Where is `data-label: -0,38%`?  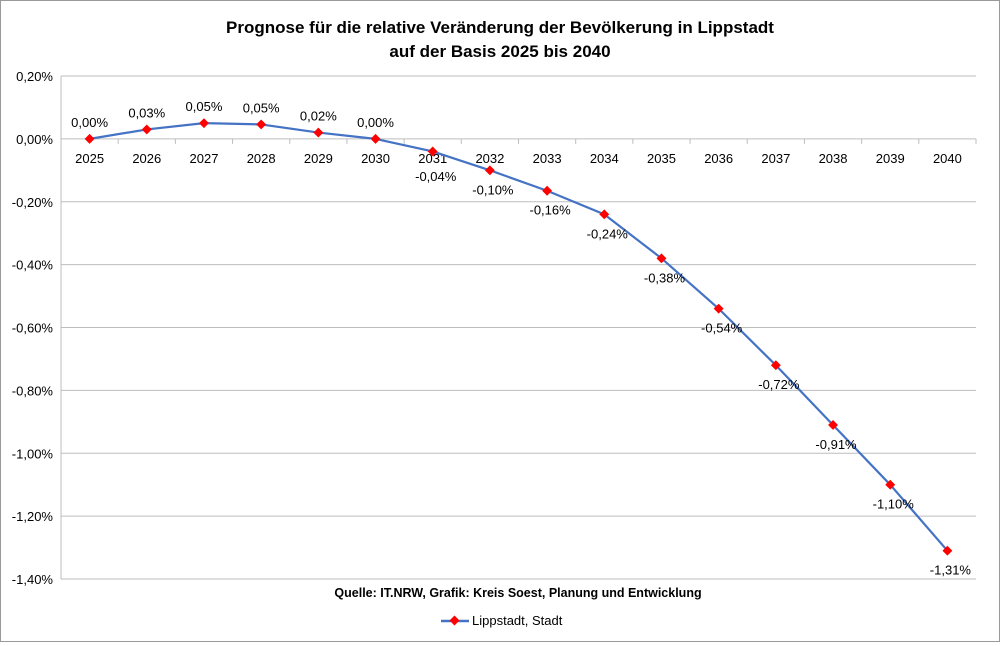 data-label: -0,38% is located at coordinates (665, 277).